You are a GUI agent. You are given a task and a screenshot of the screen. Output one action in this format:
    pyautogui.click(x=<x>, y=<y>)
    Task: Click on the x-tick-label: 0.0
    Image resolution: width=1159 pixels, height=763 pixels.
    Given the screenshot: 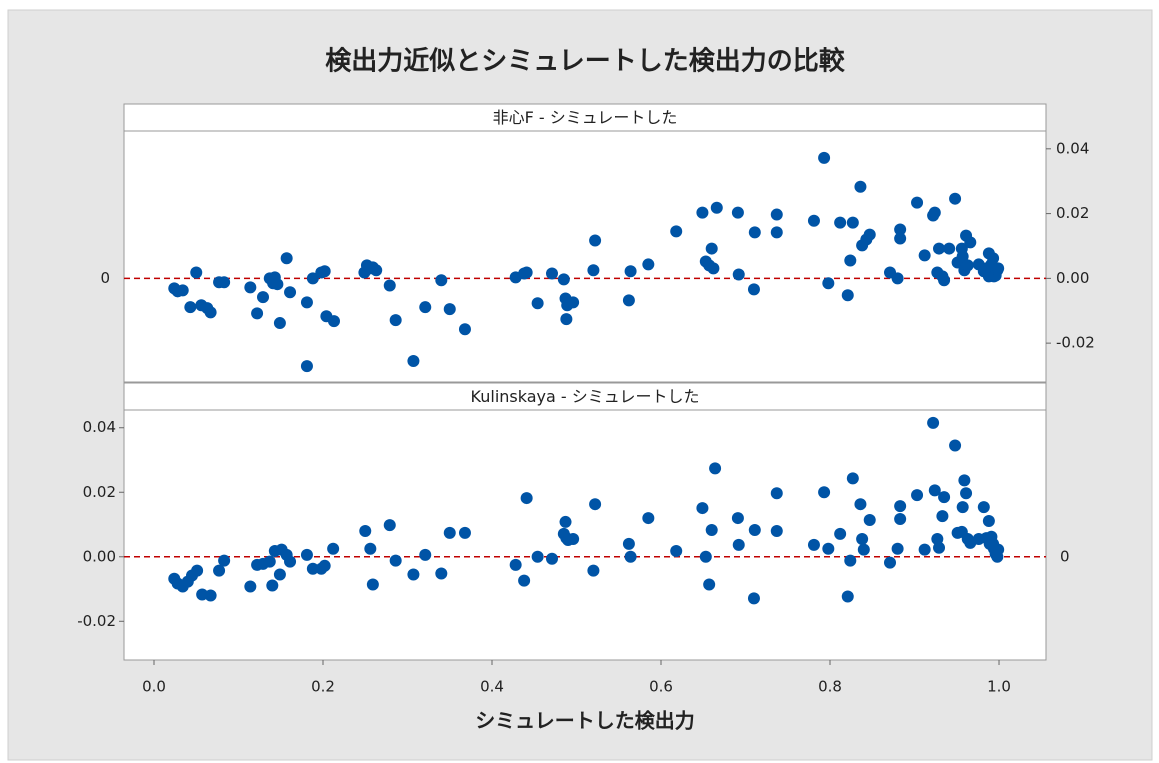 What is the action you would take?
    pyautogui.click(x=154, y=687)
    